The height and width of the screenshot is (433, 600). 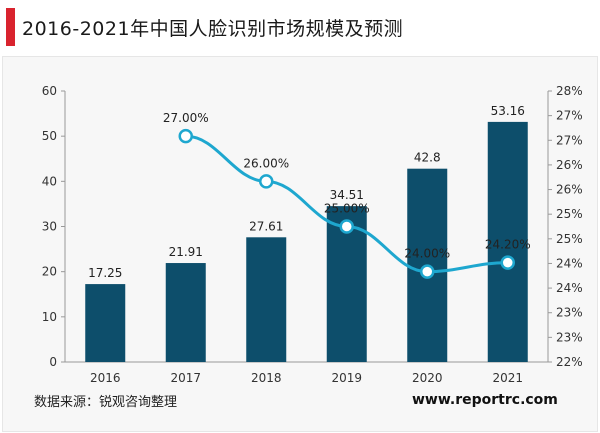 What do you see at coordinates (185, 378) in the screenshot?
I see `x-tick-label: 2017` at bounding box center [185, 378].